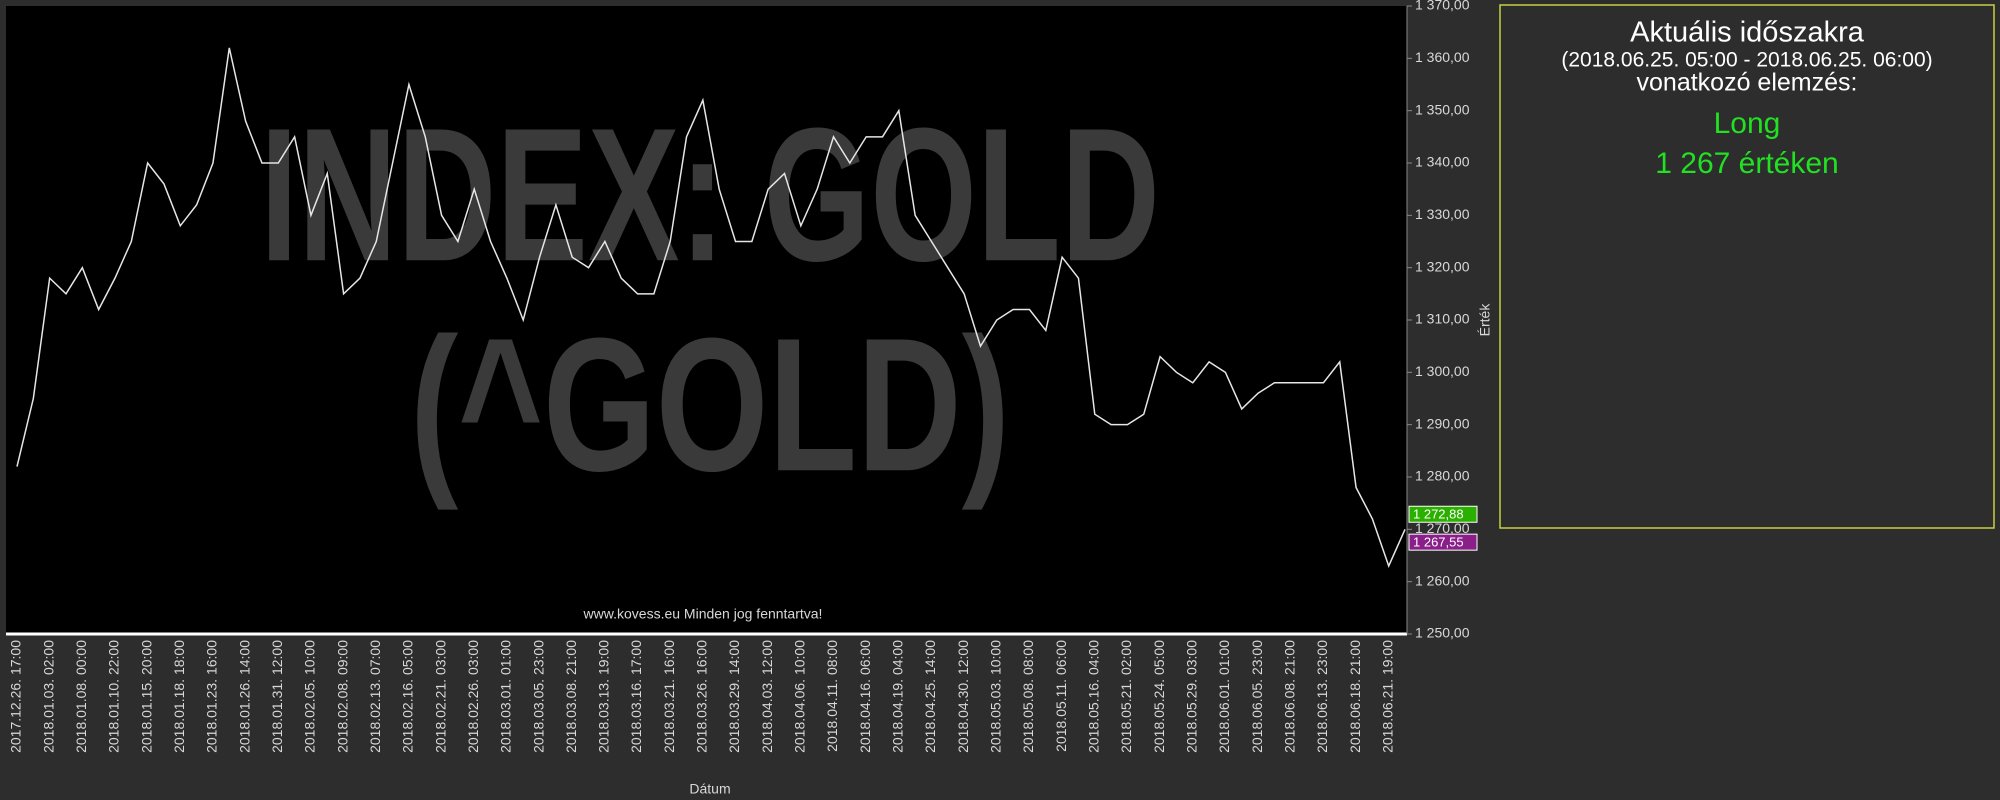 This screenshot has width=2000, height=800. I want to click on x-tick-label: 2018.06.05. 23:00, so click(1257, 696).